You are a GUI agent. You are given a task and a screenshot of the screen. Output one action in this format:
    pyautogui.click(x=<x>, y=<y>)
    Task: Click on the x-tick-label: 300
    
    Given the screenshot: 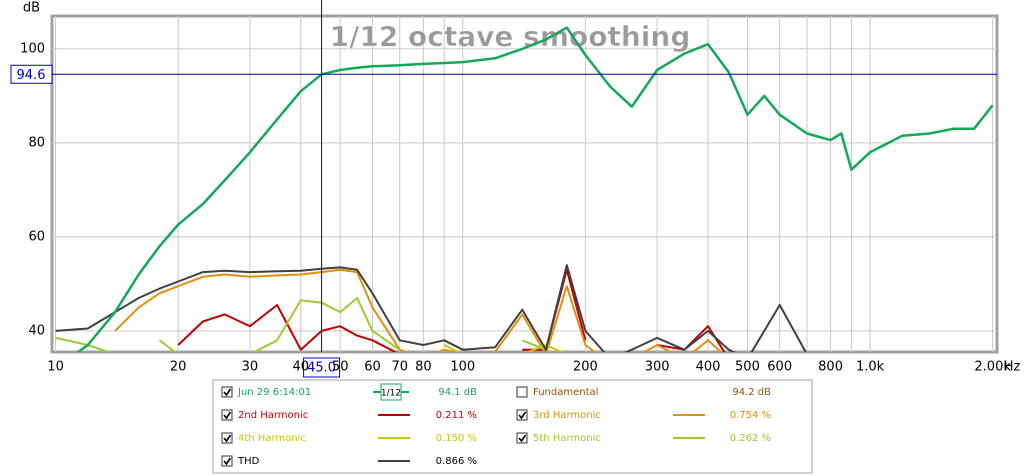 What is the action you would take?
    pyautogui.click(x=657, y=367)
    